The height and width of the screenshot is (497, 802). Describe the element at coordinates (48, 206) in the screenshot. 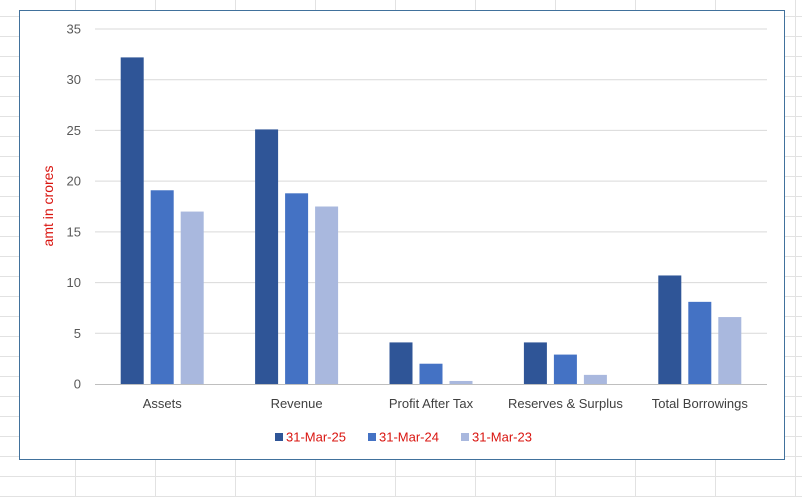

I see `y-axis-title: amt in crores` at that location.